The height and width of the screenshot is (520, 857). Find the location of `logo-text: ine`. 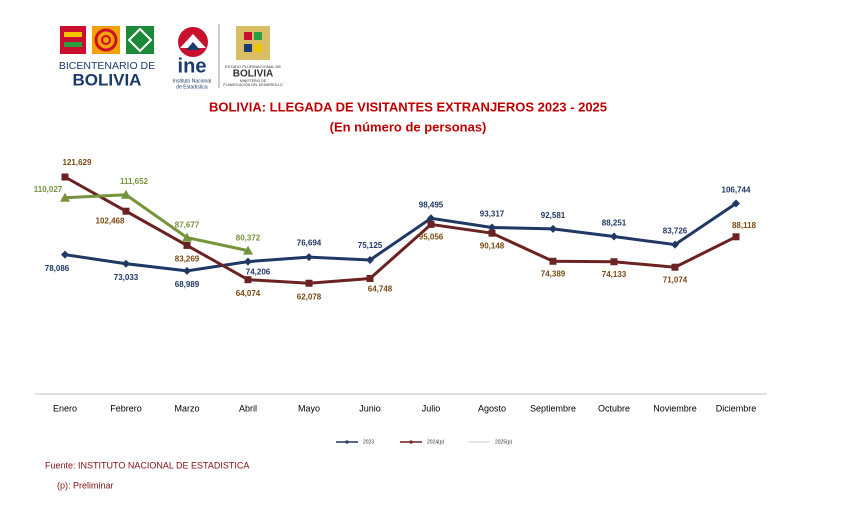

logo-text: ine is located at coordinates (192, 66).